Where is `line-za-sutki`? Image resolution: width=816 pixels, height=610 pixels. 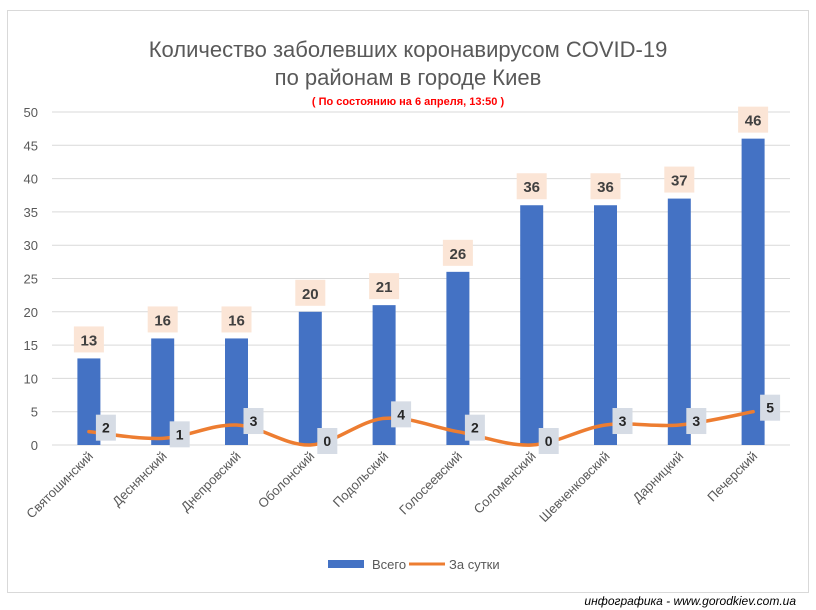 line-za-sutki is located at coordinates (421, 428).